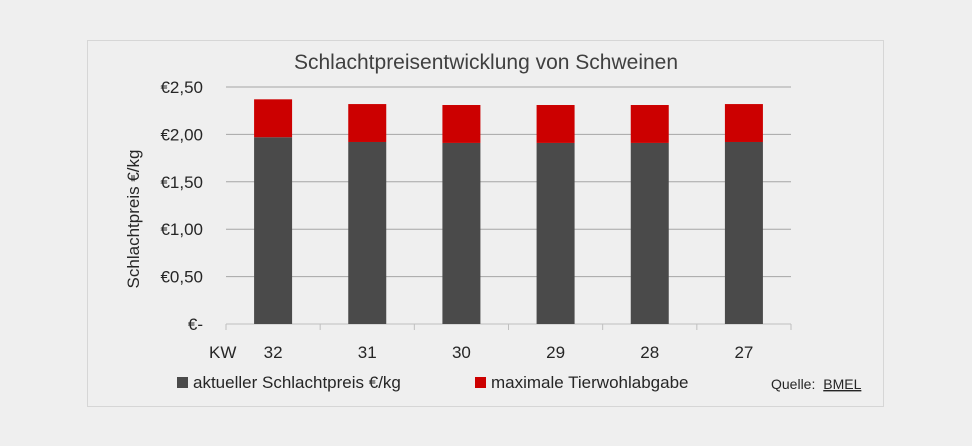  Describe the element at coordinates (273, 352) in the screenshot. I see `x-tick-label: 32` at that location.